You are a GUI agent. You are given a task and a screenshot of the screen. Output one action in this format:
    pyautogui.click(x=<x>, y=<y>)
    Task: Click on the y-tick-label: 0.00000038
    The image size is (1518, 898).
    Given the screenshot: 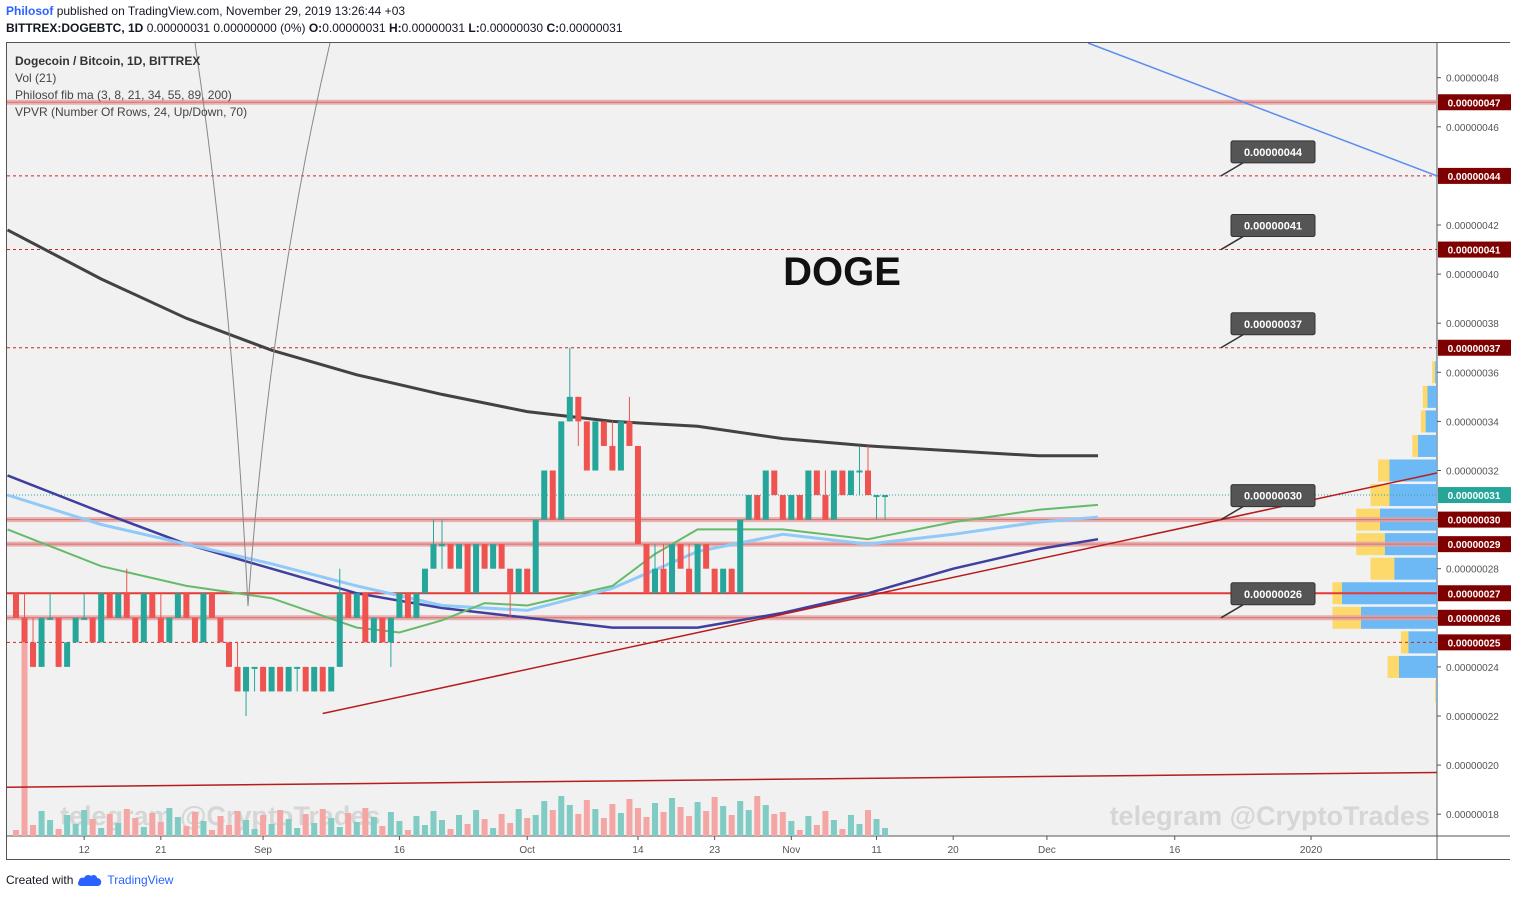 What is the action you would take?
    pyautogui.click(x=1472, y=324)
    